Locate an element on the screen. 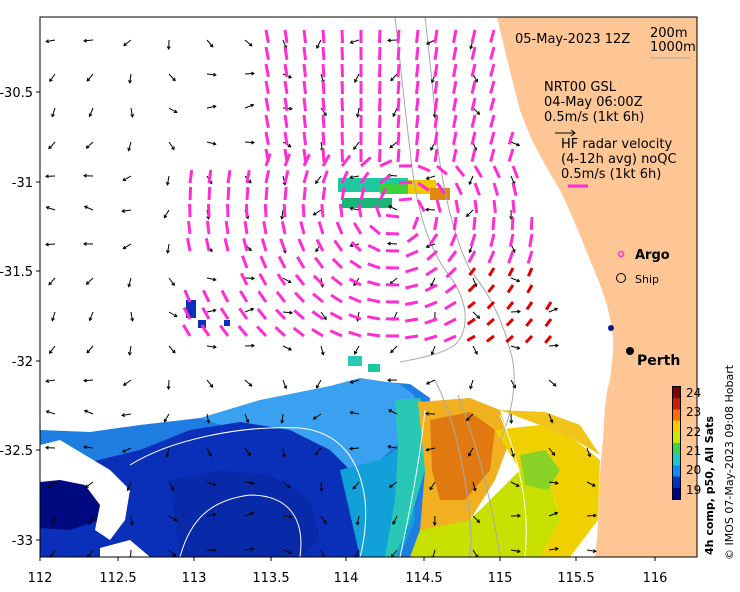 This screenshot has width=740, height=592. x-tick-label: 114.5 is located at coordinates (423, 578).